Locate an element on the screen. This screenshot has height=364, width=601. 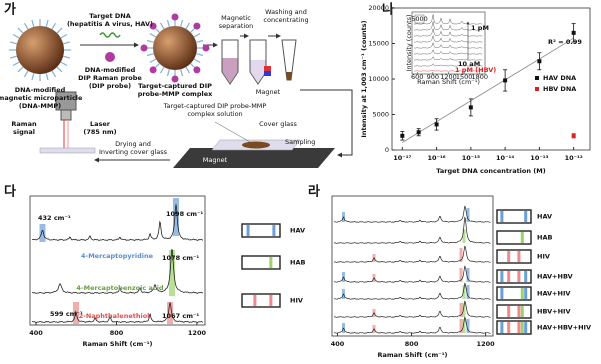
leader is located at coordinates (232, 132).